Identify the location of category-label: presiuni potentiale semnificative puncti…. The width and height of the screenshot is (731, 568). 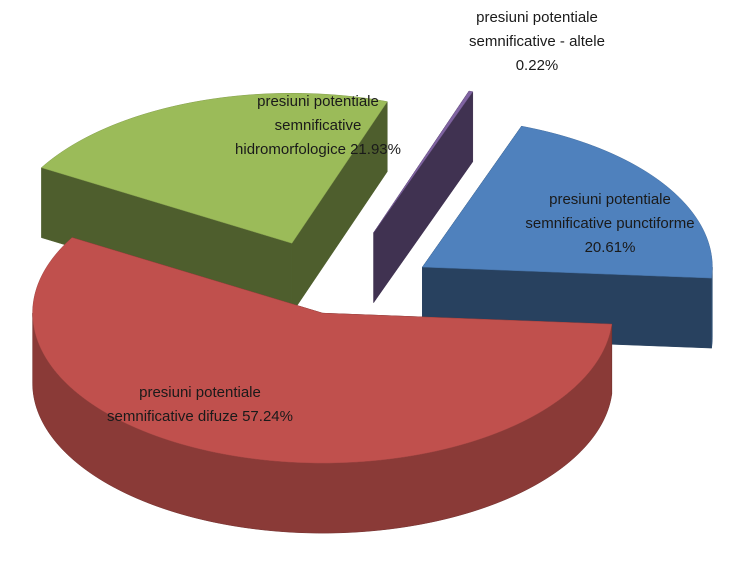
(610, 211).